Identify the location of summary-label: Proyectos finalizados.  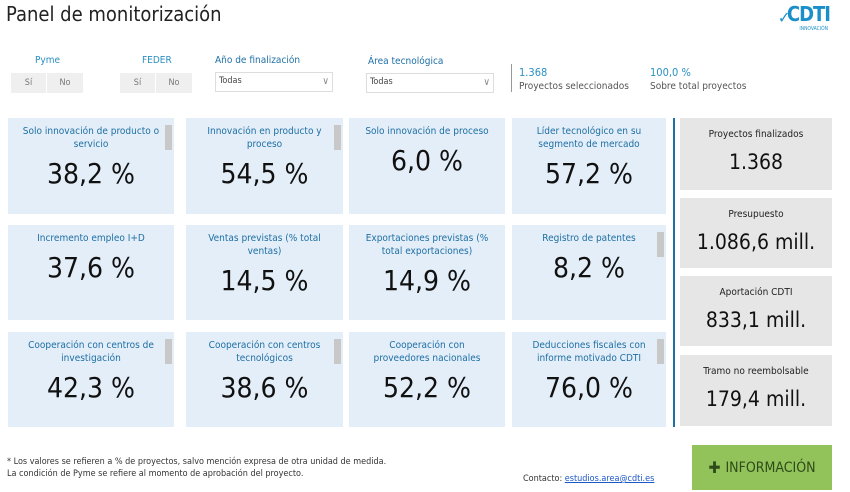
(756, 134).